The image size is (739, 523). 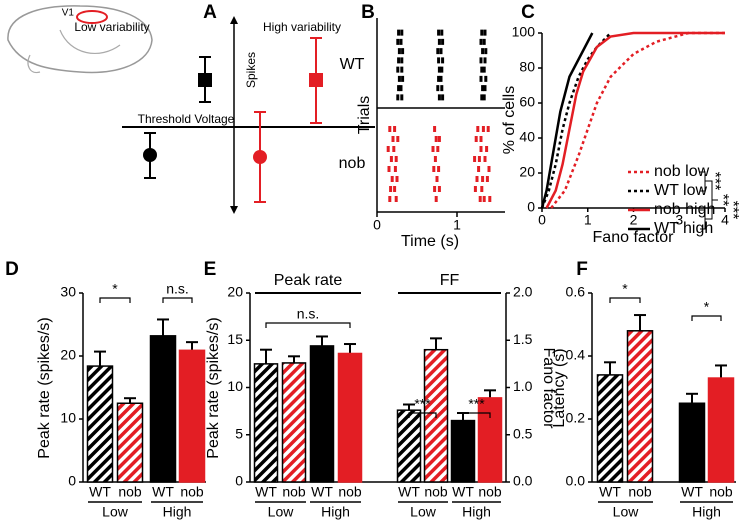 I want to click on y-tick-label: 0.4, so click(x=576, y=355).